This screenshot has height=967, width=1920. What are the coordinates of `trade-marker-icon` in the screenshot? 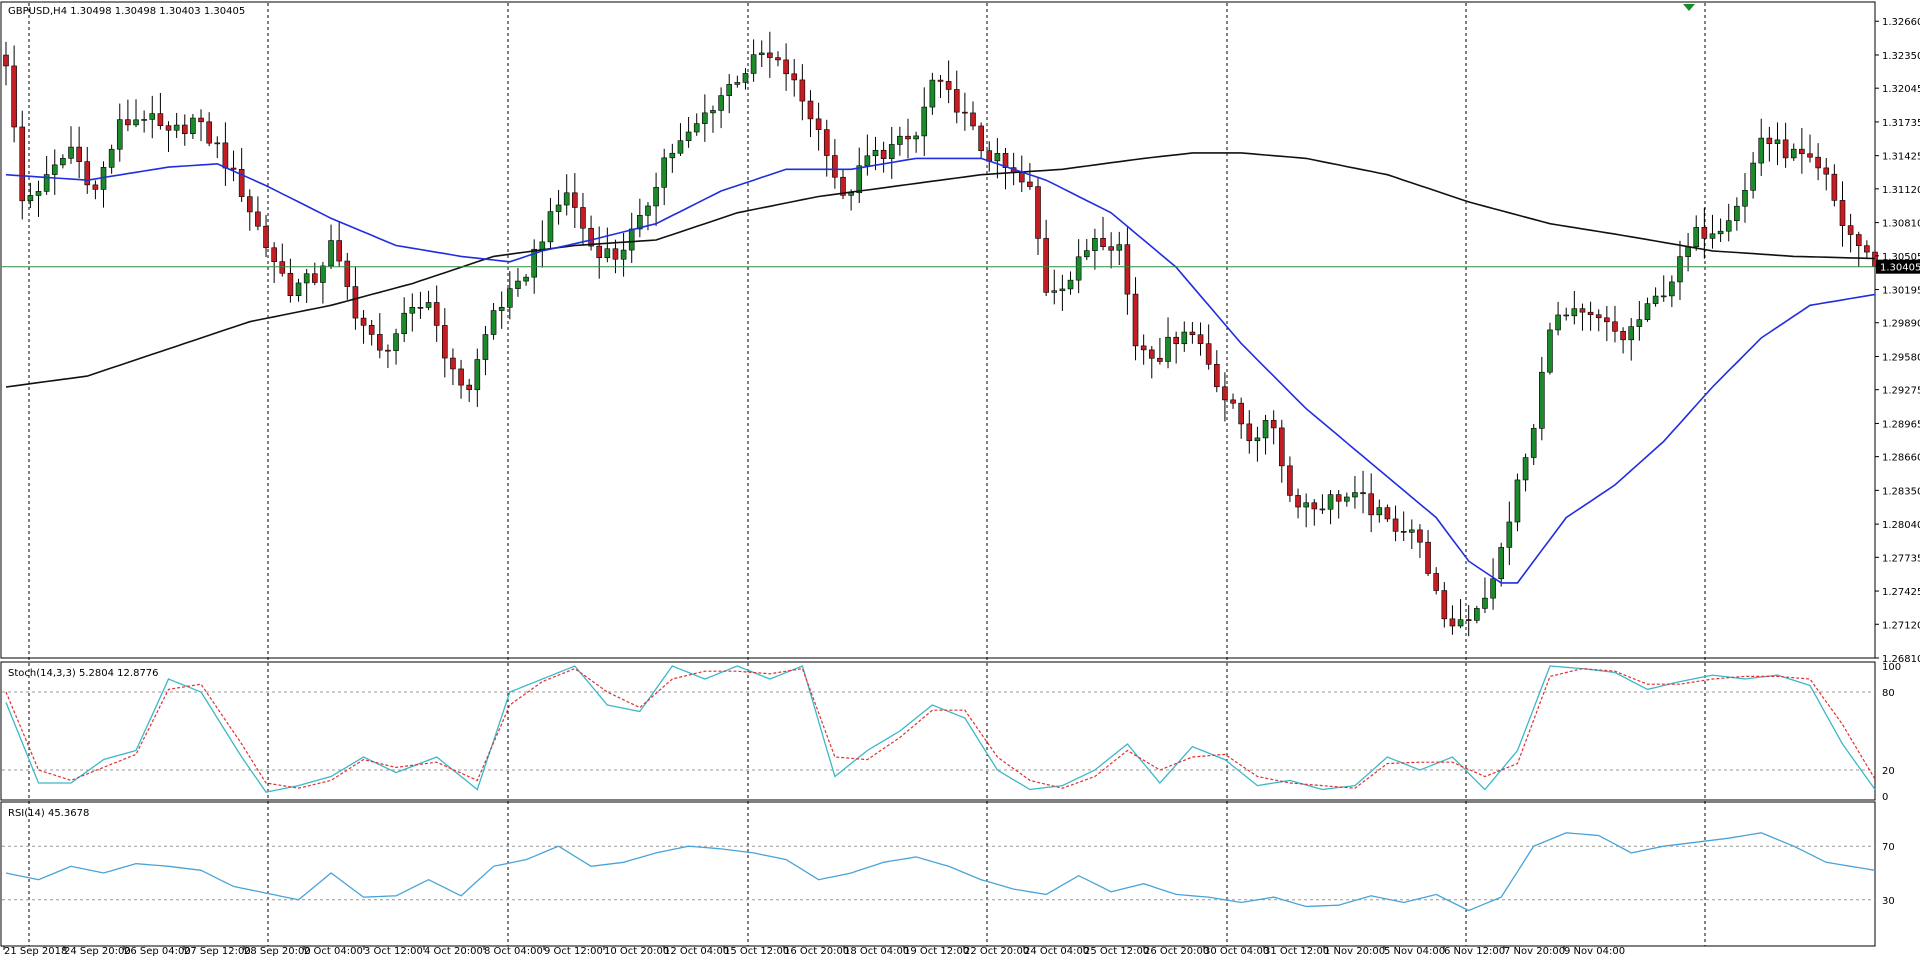 It's located at (1689, 7).